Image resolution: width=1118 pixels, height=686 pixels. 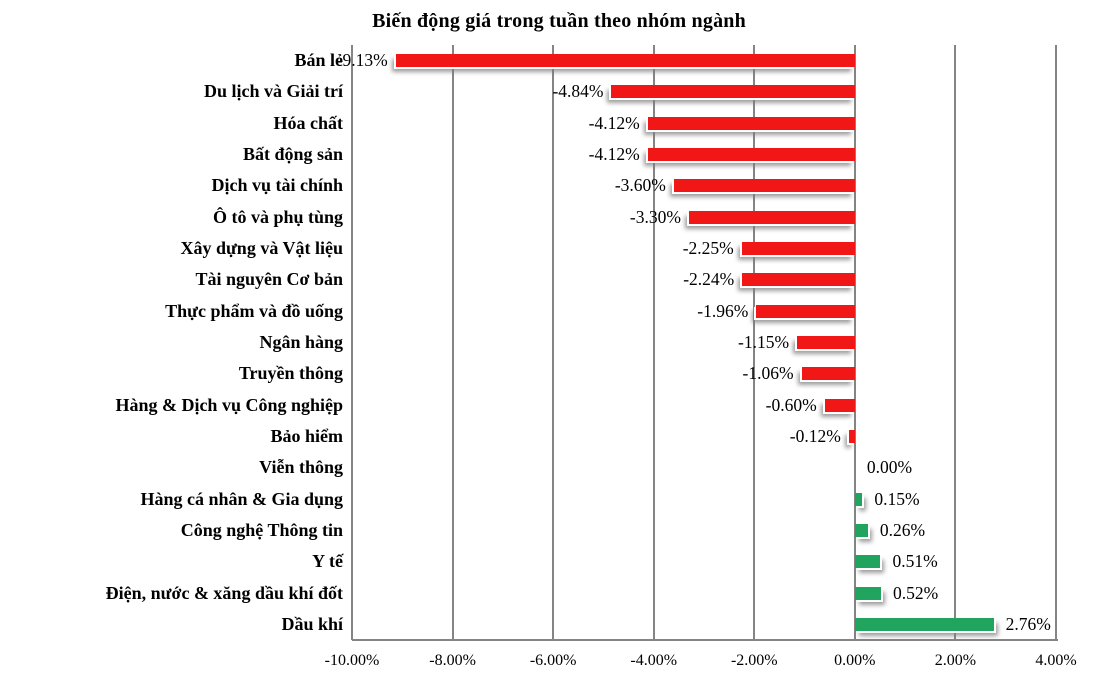 I want to click on category-label: Ngân hàng, so click(x=301, y=341).